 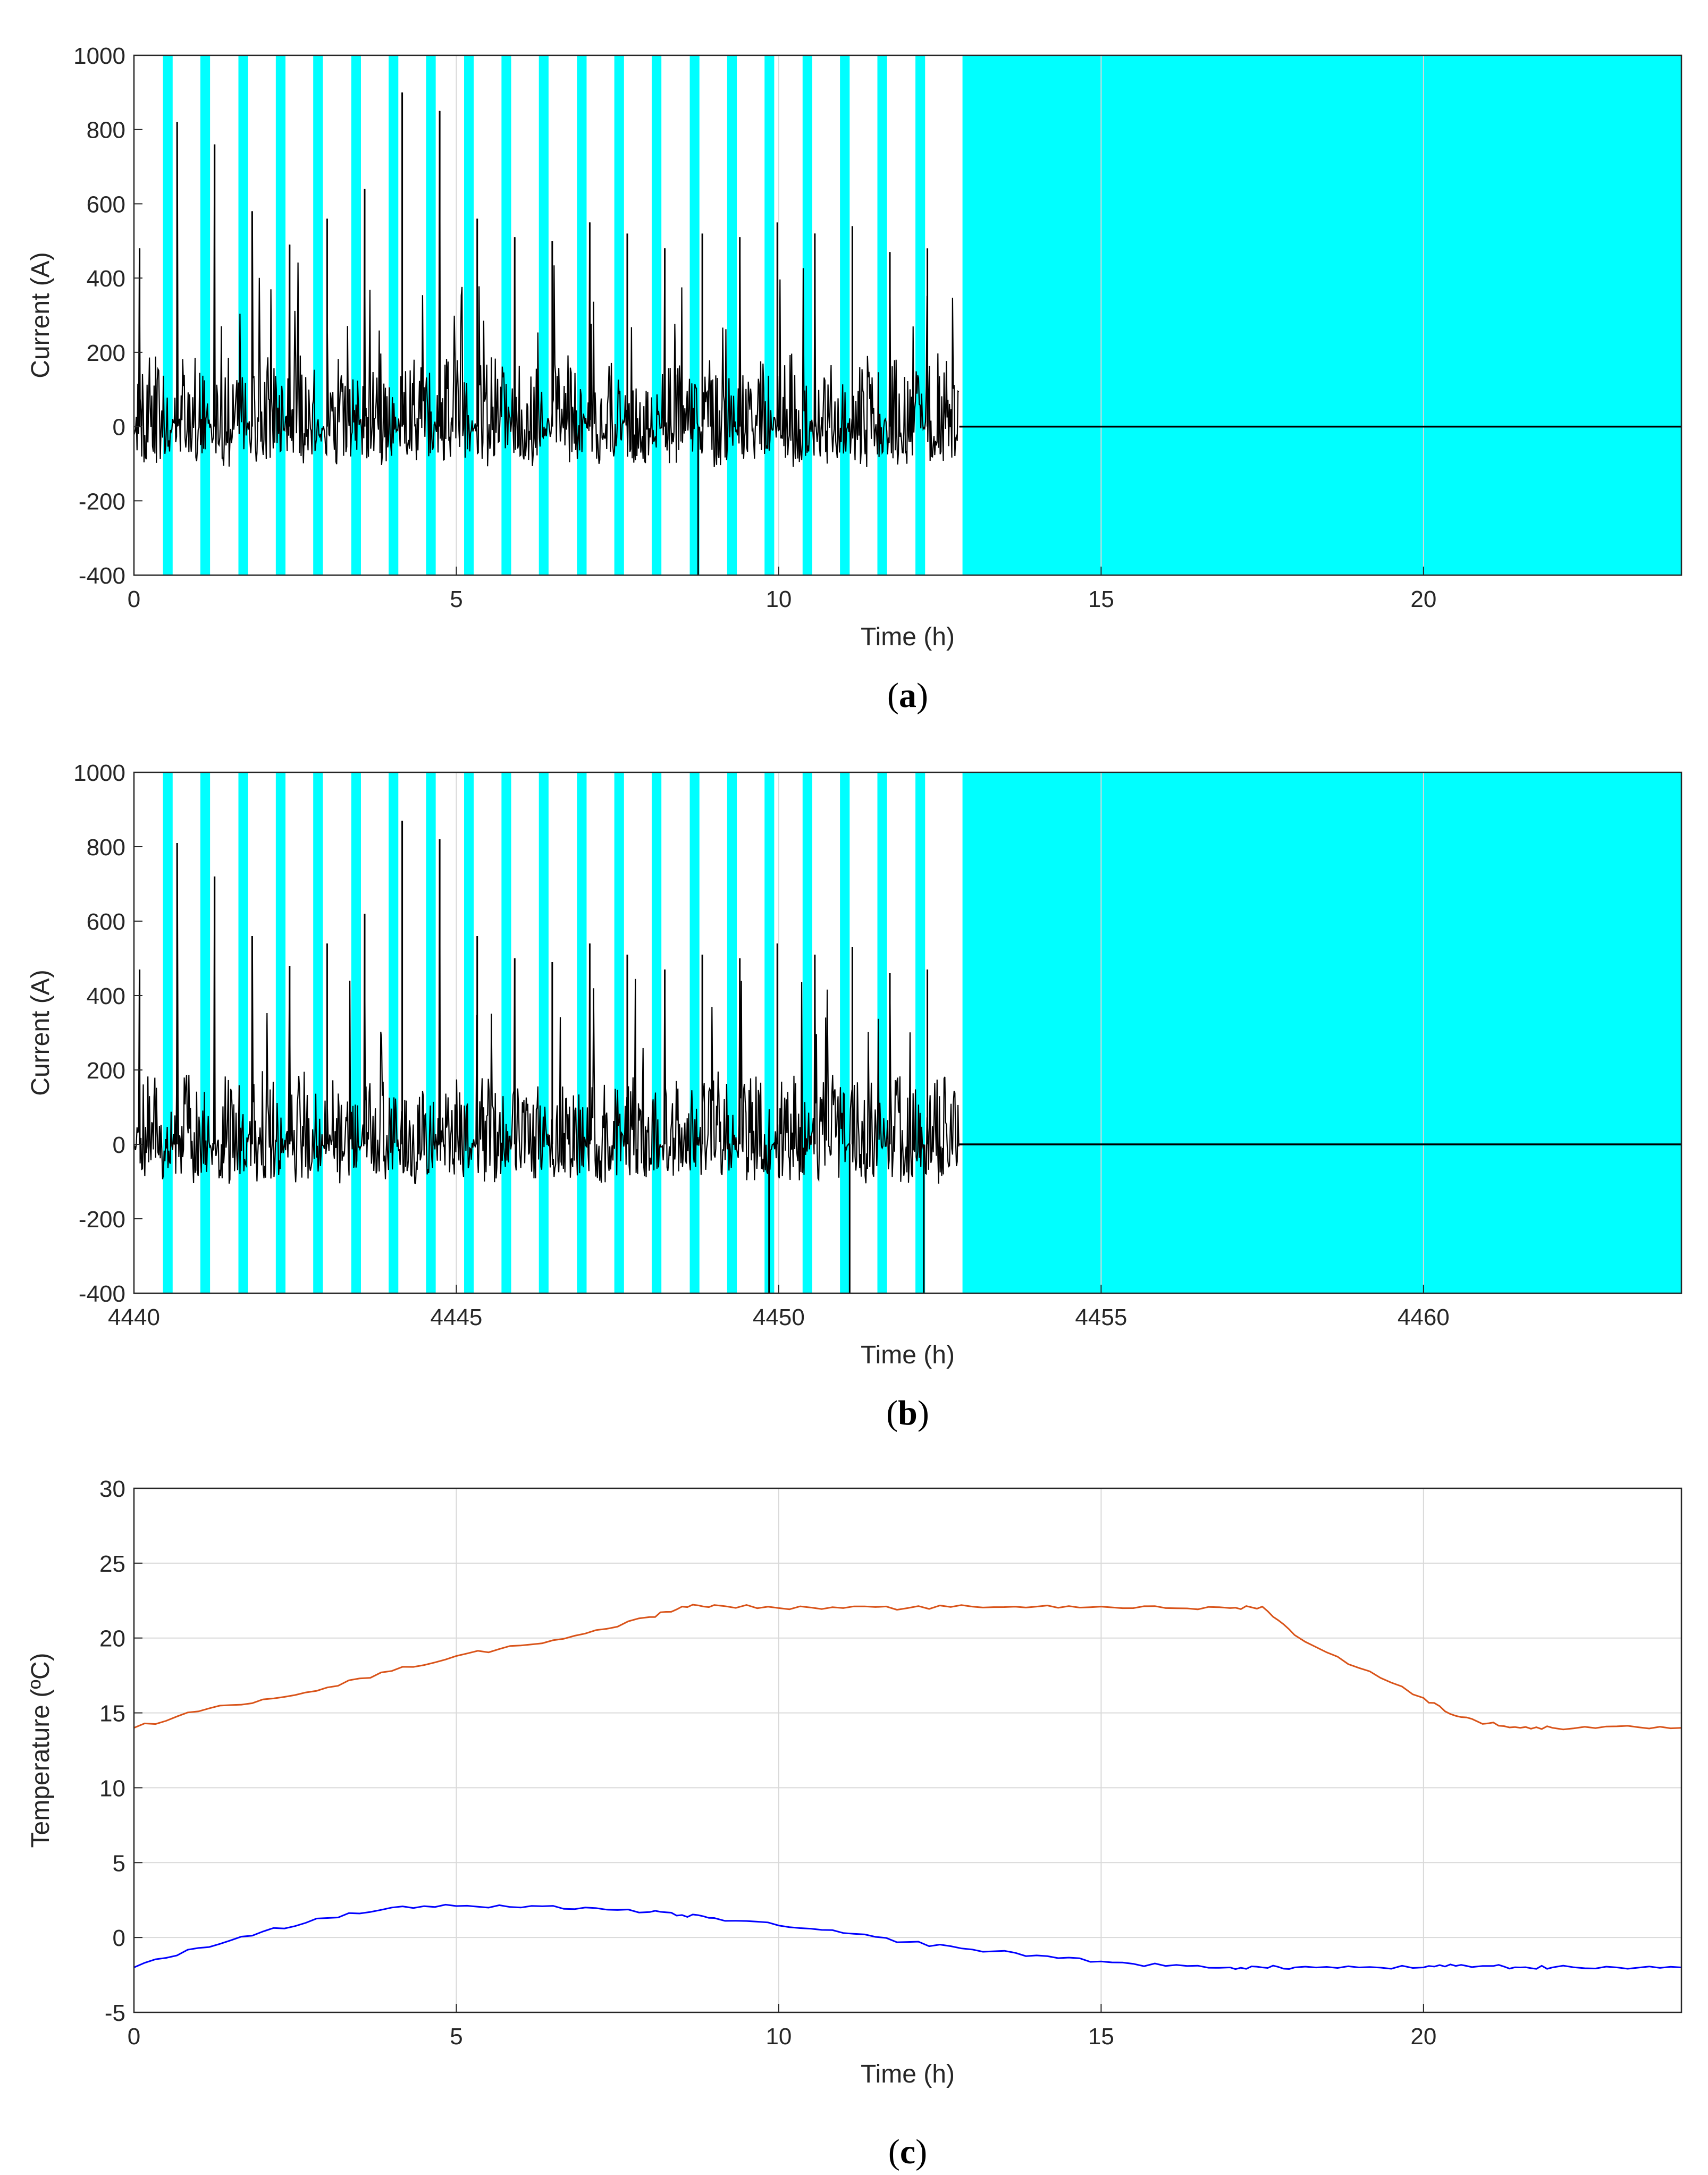 I want to click on y-tick-label: 25, so click(x=112, y=1564).